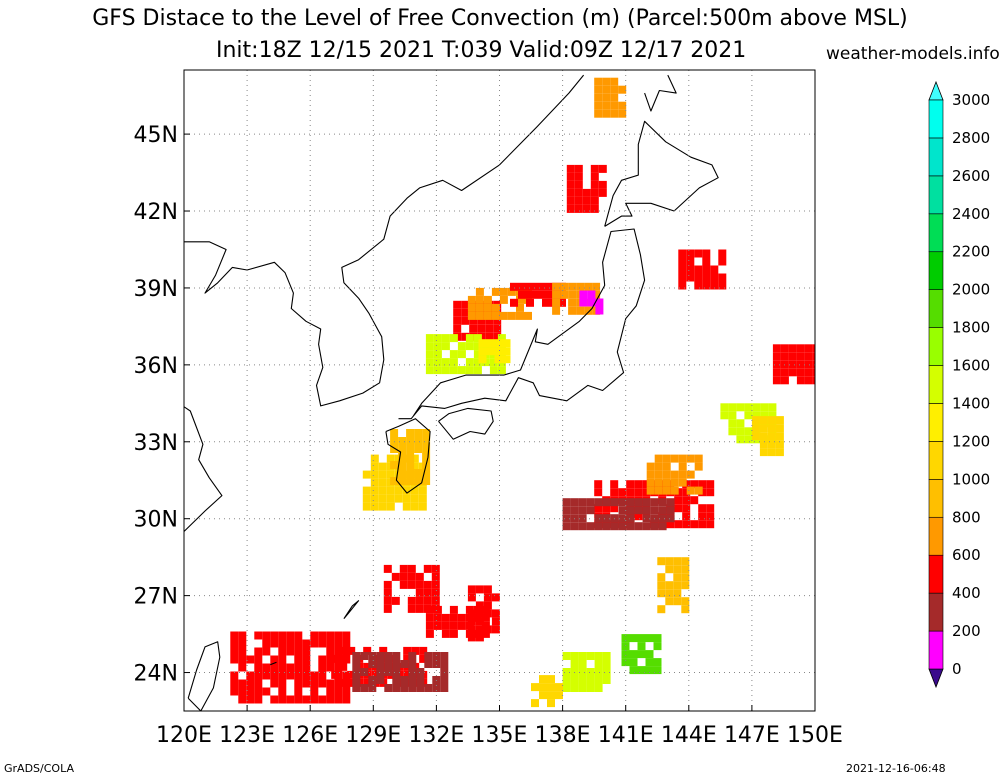 The height and width of the screenshot is (779, 1000). What do you see at coordinates (971, 214) in the screenshot?
I see `colorbar-label: 2400` at bounding box center [971, 214].